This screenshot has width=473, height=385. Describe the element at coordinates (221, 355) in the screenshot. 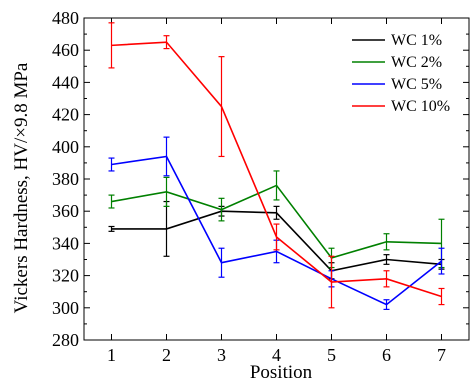

I see `x-tick-label: 3` at that location.